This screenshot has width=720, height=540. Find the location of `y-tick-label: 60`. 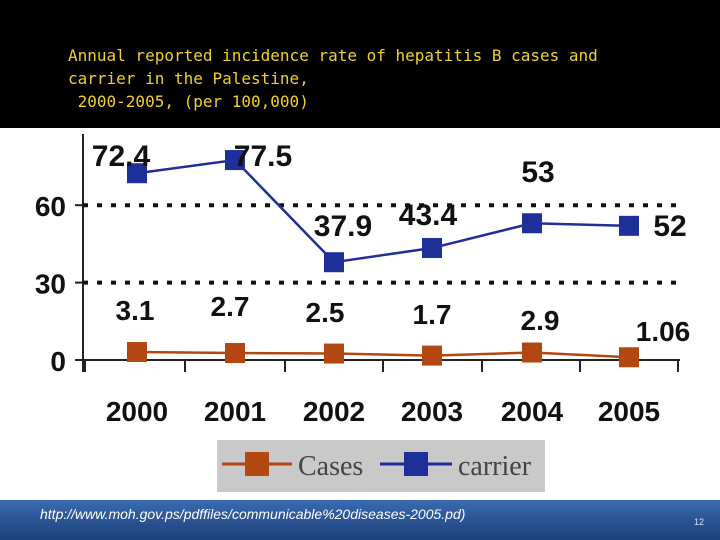

y-tick-label: 60 is located at coordinates (50, 206).